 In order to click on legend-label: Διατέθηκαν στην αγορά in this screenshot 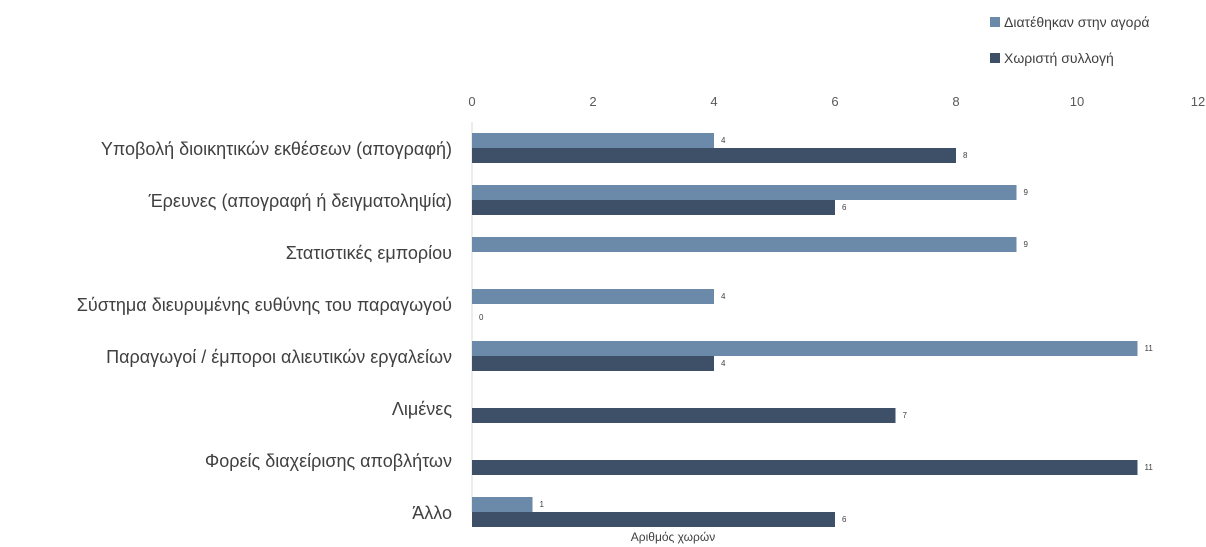, I will do `click(1077, 22)`.